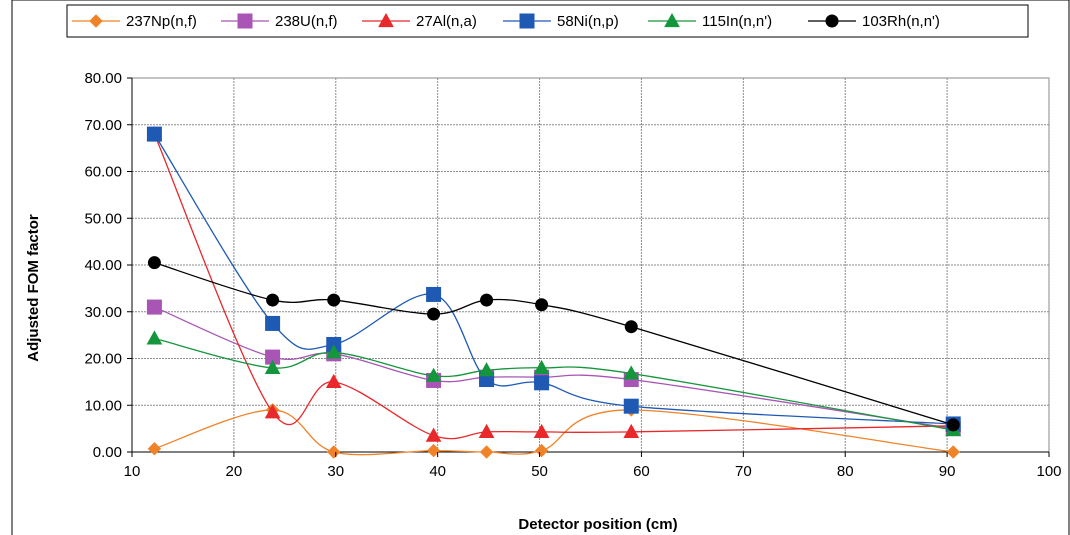  I want to click on legend-entry: 238U(n,f), so click(279, 21).